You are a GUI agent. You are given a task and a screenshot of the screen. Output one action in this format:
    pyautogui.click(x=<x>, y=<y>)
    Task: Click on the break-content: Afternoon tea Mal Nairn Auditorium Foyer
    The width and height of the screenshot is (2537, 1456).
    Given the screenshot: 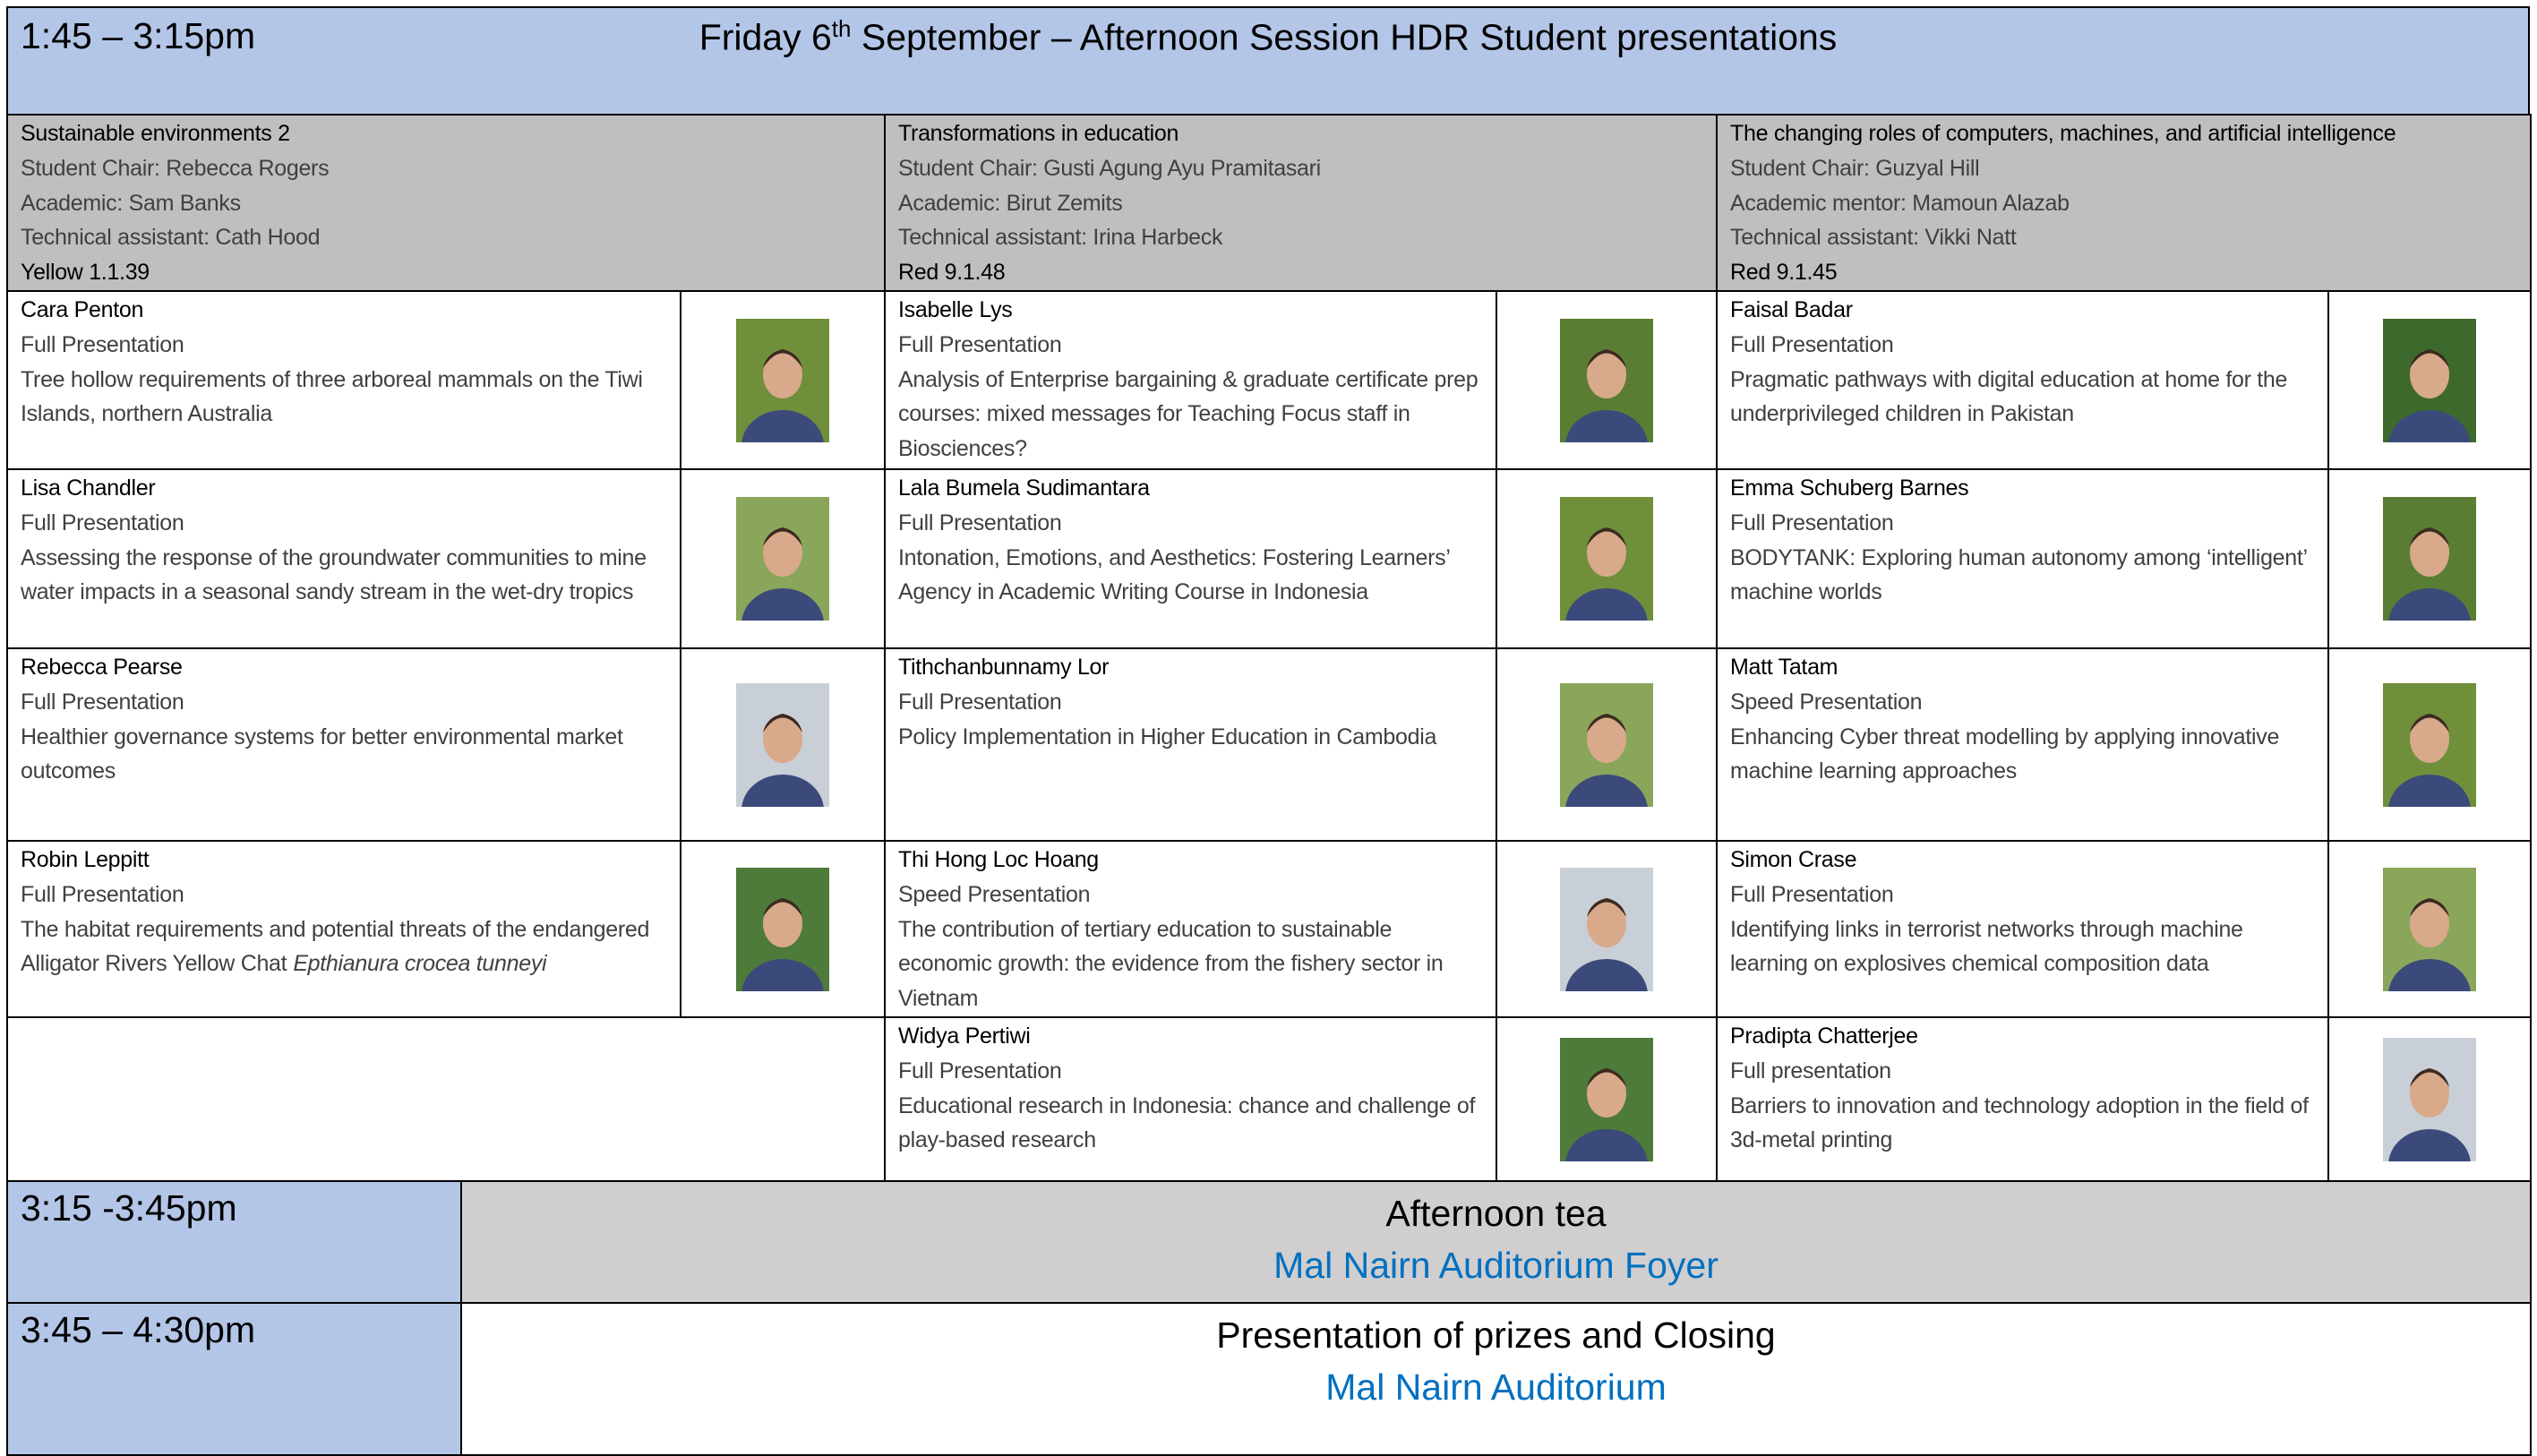 What is the action you would take?
    pyautogui.click(x=1496, y=1239)
    